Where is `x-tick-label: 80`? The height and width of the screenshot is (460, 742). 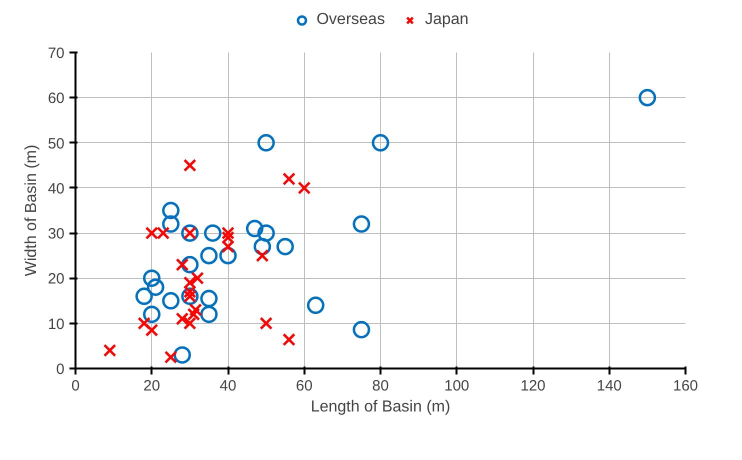 x-tick-label: 80 is located at coordinates (380, 386).